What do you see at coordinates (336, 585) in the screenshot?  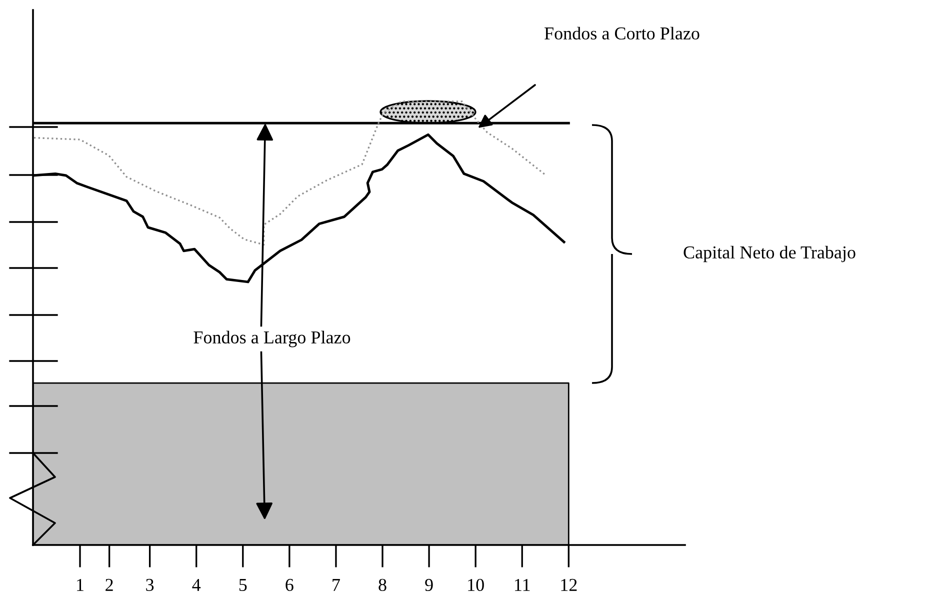 I see `x-tick-label: 7` at bounding box center [336, 585].